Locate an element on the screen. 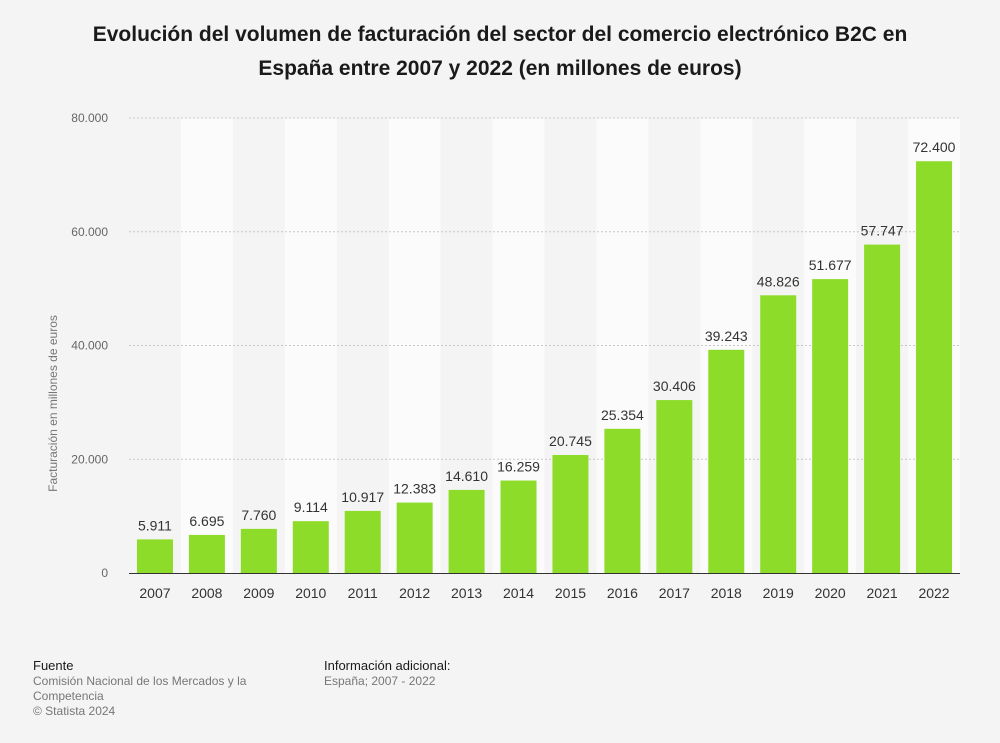 This screenshot has width=1000, height=743. data-label: 6.695 is located at coordinates (206, 521).